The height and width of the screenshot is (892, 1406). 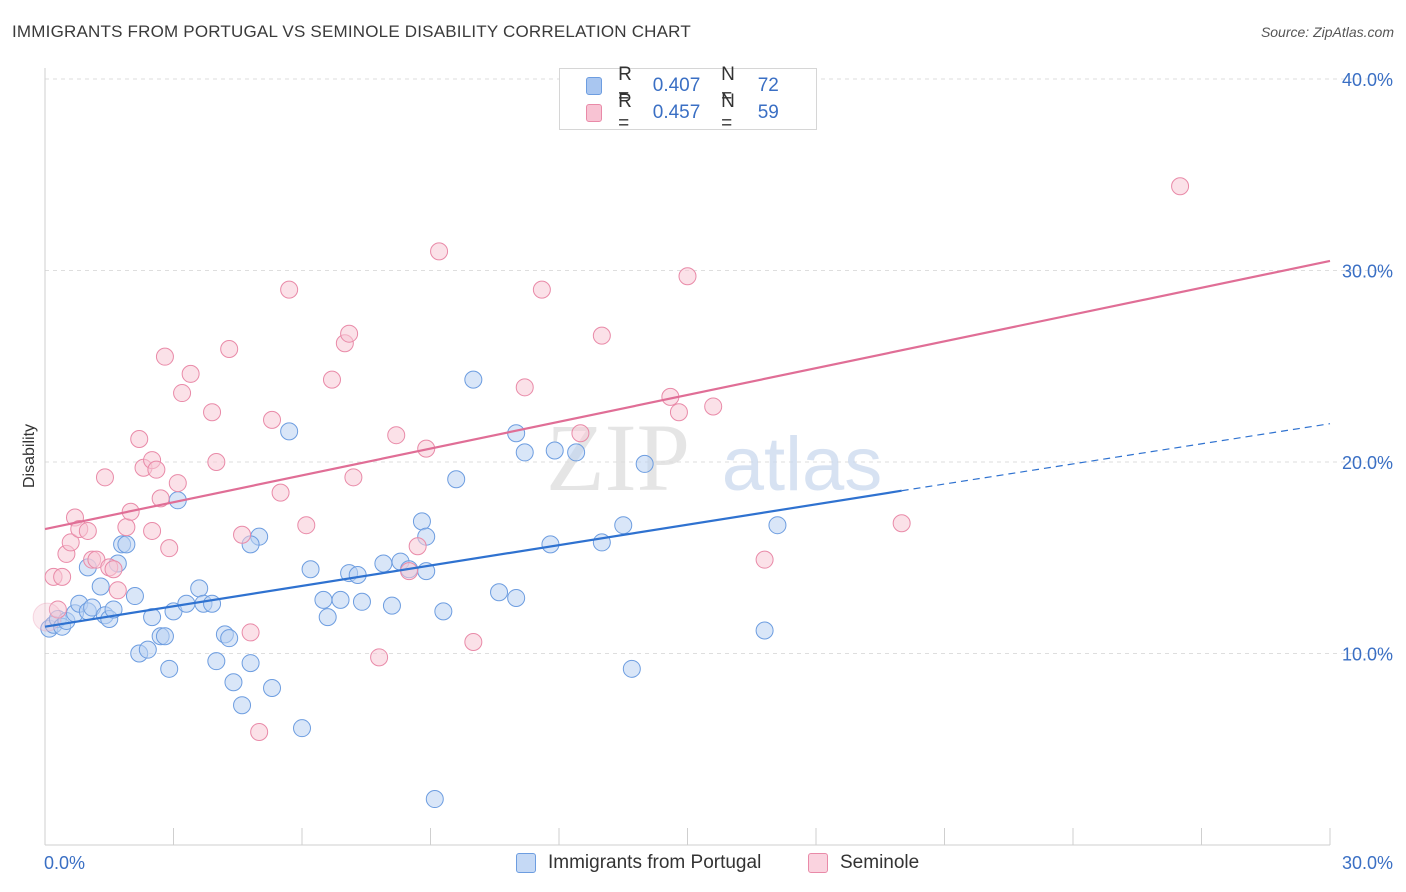 What do you see at coordinates (714, 457) in the screenshot?
I see `watermark: ZIP atlas` at bounding box center [714, 457].